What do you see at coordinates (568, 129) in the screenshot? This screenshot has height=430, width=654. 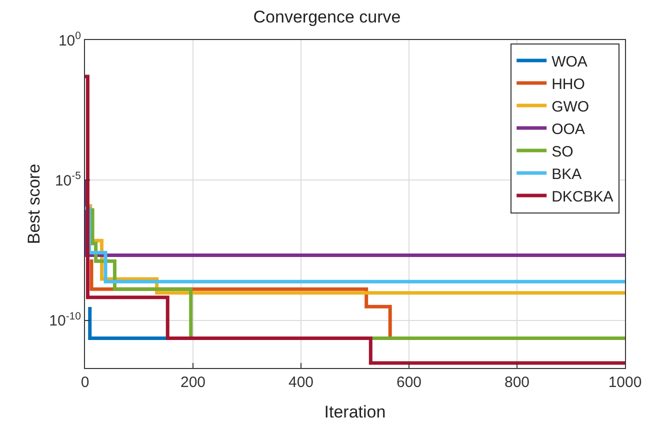 I see `legend-label: OOA` at bounding box center [568, 129].